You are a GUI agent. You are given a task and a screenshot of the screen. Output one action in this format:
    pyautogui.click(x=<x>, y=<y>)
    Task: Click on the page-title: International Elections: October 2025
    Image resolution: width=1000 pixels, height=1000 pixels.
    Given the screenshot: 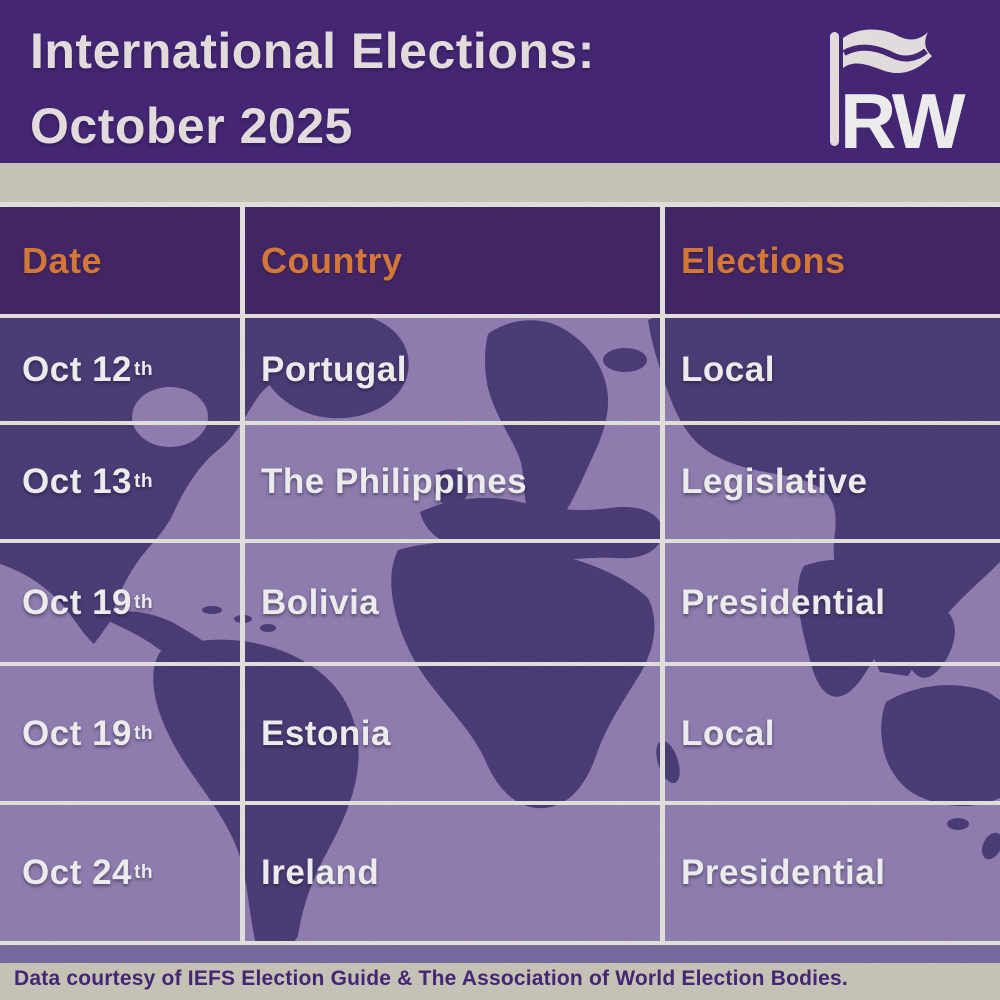 What is the action you would take?
    pyautogui.click(x=312, y=89)
    